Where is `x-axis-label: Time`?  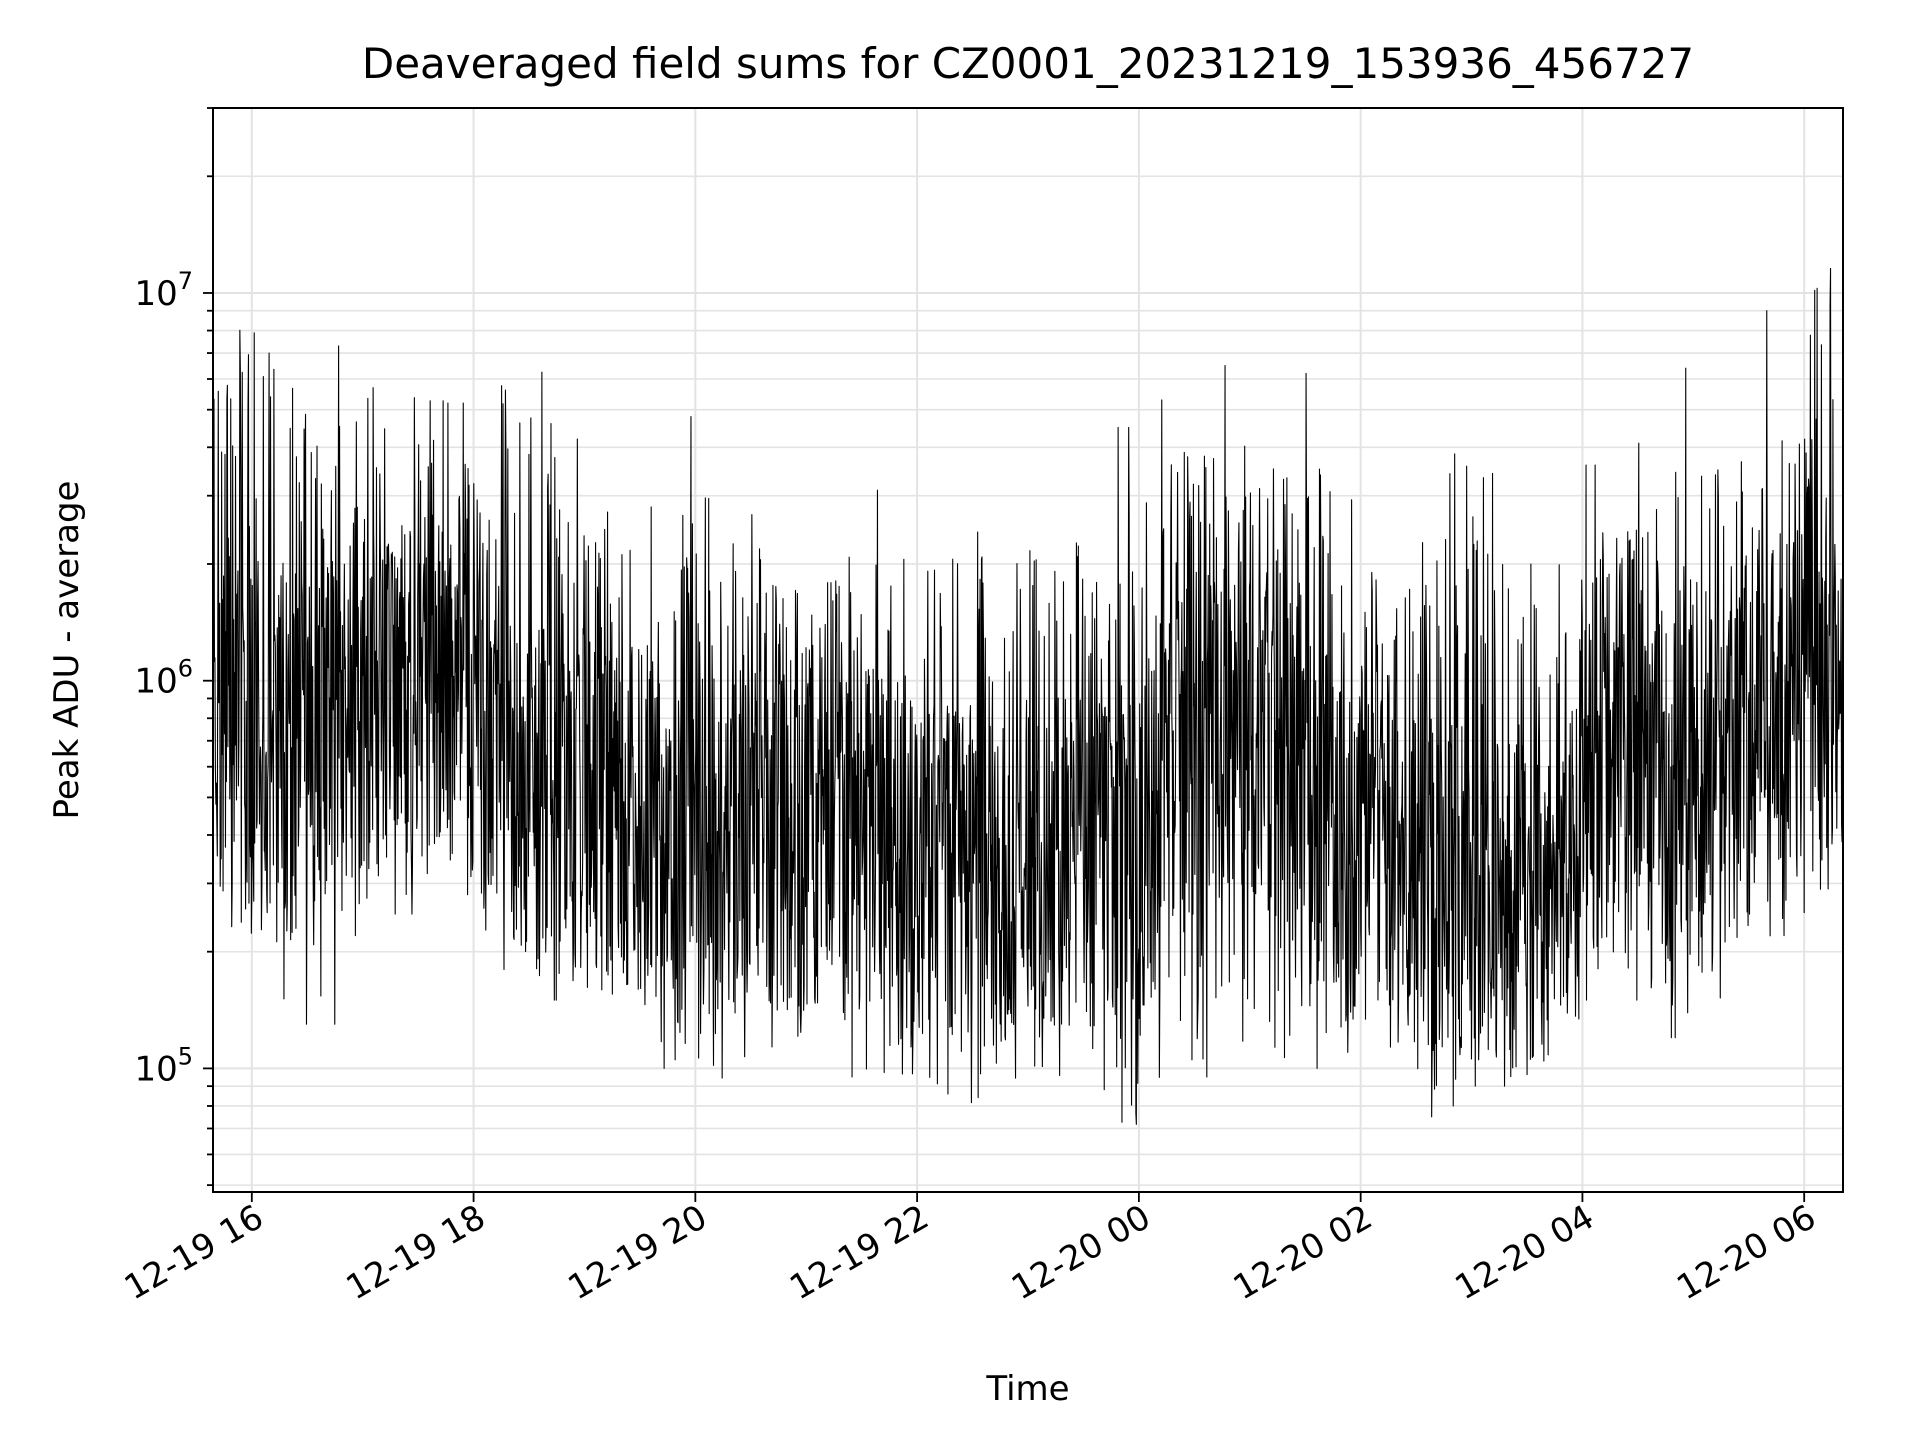
x-axis-label: Time is located at coordinates (1027, 1389).